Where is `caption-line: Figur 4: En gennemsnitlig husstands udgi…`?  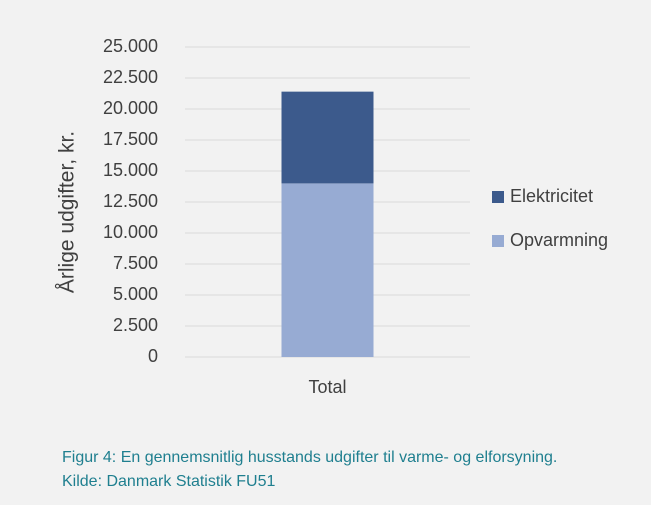 caption-line: Figur 4: En gennemsnitlig husstands udgi… is located at coordinates (309, 457).